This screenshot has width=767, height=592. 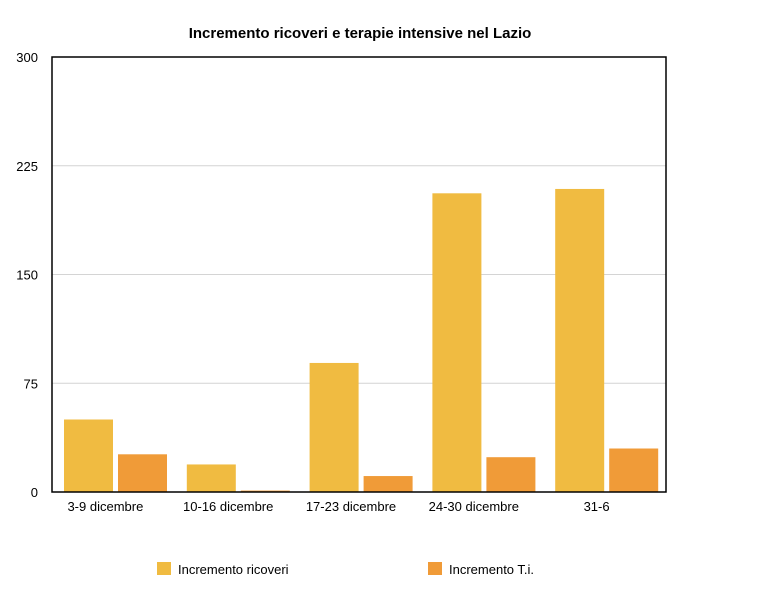 I want to click on y-tick-label: 150, so click(x=27, y=275).